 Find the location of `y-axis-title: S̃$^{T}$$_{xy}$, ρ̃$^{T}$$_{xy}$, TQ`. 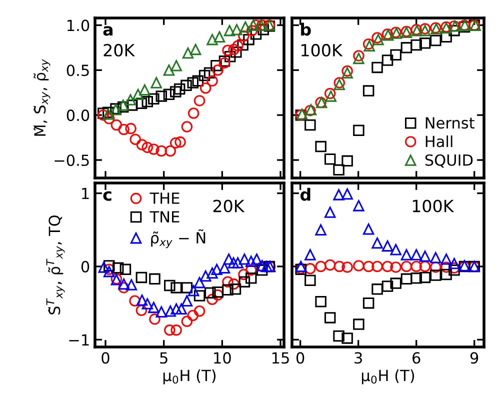

y-axis-title: S̃$^{T}$$_{xy}$, ρ̃$^{T}$$_{xy}$, TQ is located at coordinates (55, 264).